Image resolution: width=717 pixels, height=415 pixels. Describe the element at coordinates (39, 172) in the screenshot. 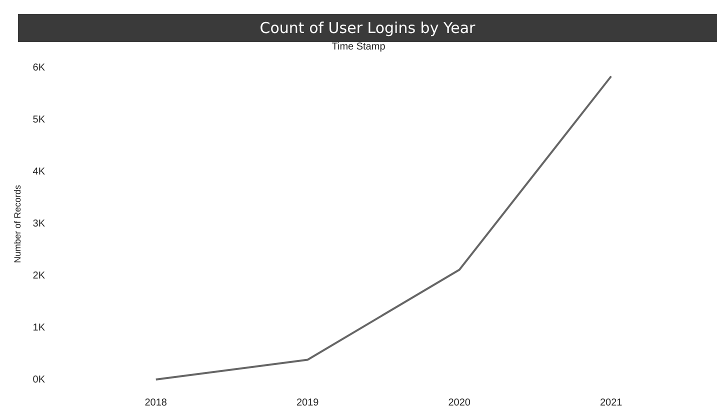

I see `y-tick-label: 4K` at that location.